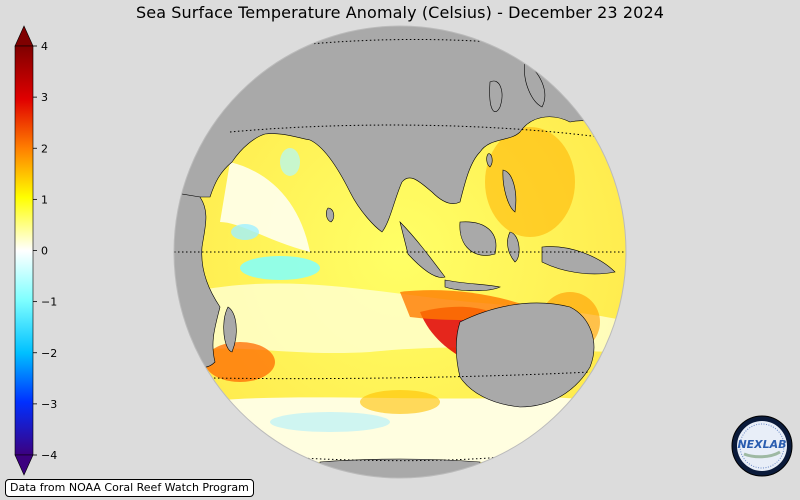 This screenshot has width=800, height=500. Describe the element at coordinates (530, 182) in the screenshot. I see `warm-anomaly-philippine-sea` at that location.